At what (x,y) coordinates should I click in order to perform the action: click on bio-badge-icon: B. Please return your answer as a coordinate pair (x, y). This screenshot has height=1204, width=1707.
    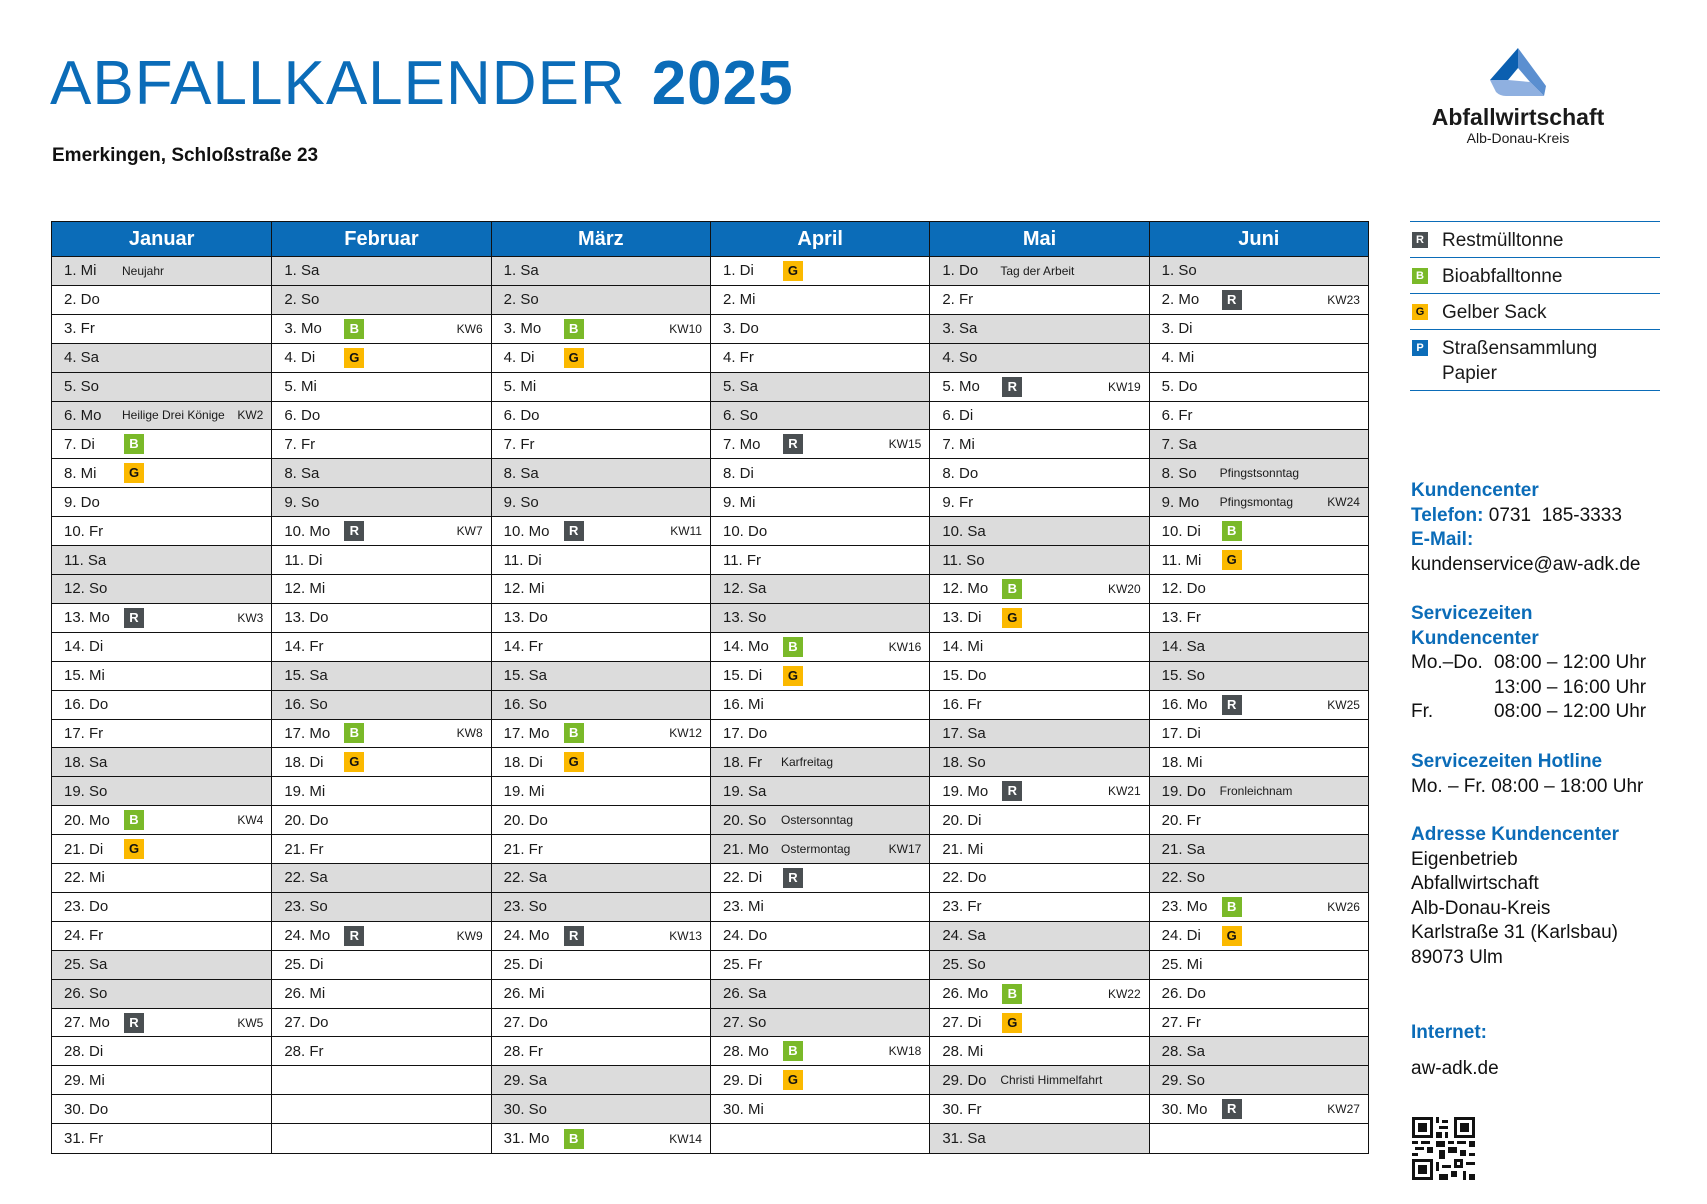
    Looking at the image, I should click on (1231, 906).